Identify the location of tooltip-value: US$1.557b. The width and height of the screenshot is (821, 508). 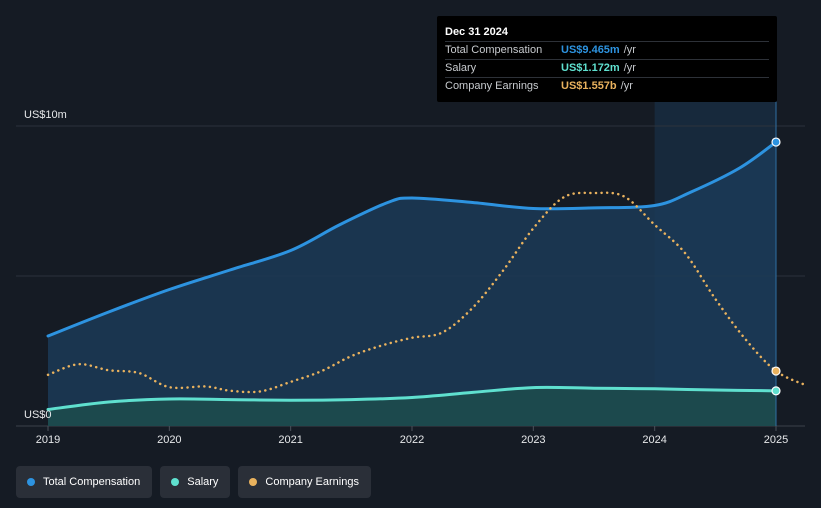
(589, 86).